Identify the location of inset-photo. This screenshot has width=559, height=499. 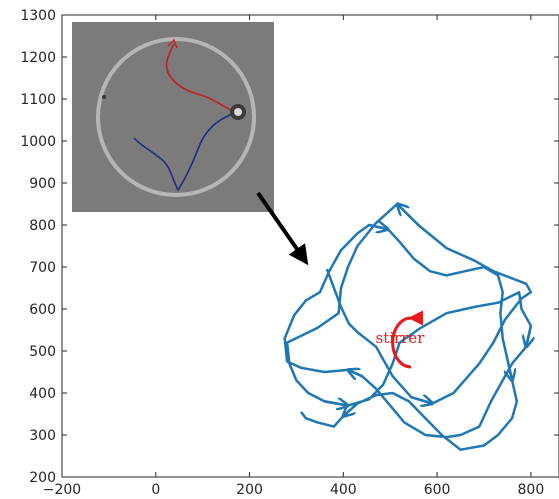
(173, 117).